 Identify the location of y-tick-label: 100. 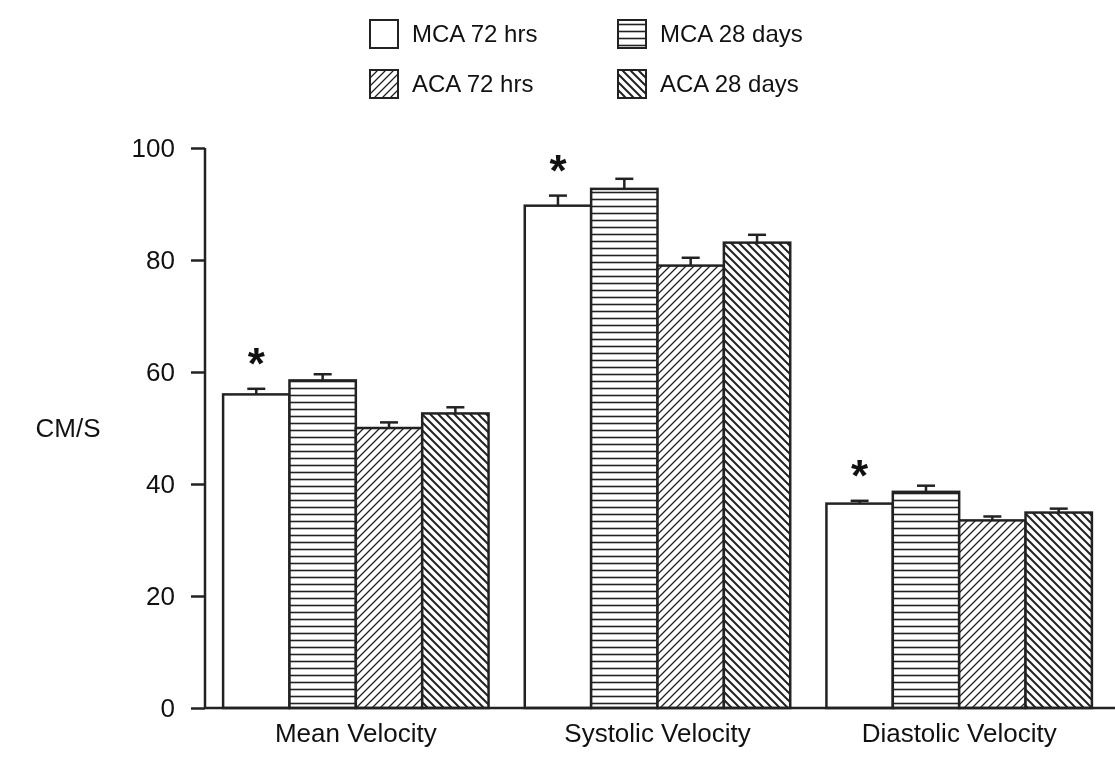
(153, 147).